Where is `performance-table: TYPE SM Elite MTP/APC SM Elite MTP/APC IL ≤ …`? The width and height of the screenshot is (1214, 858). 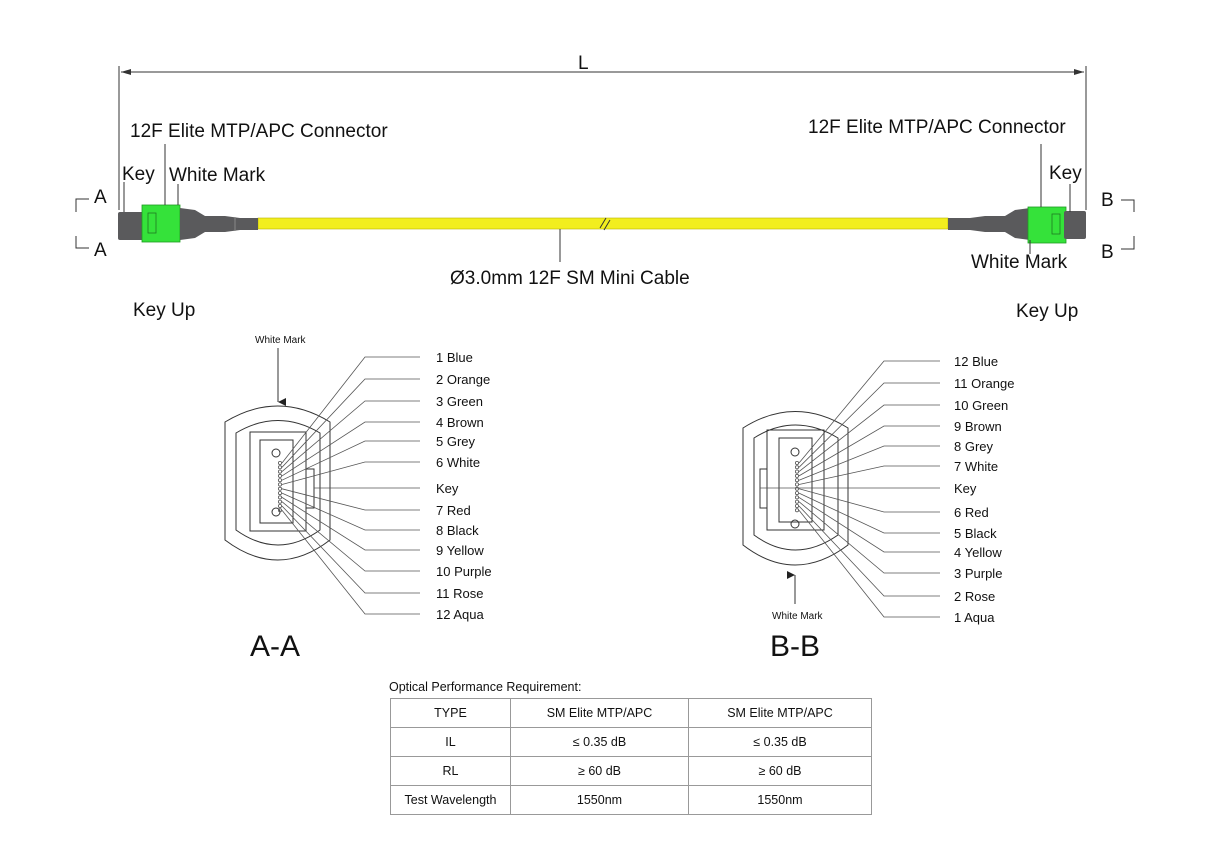
performance-table: TYPE SM Elite MTP/APC SM Elite MTP/APC IL ≤ … is located at coordinates (631, 756).